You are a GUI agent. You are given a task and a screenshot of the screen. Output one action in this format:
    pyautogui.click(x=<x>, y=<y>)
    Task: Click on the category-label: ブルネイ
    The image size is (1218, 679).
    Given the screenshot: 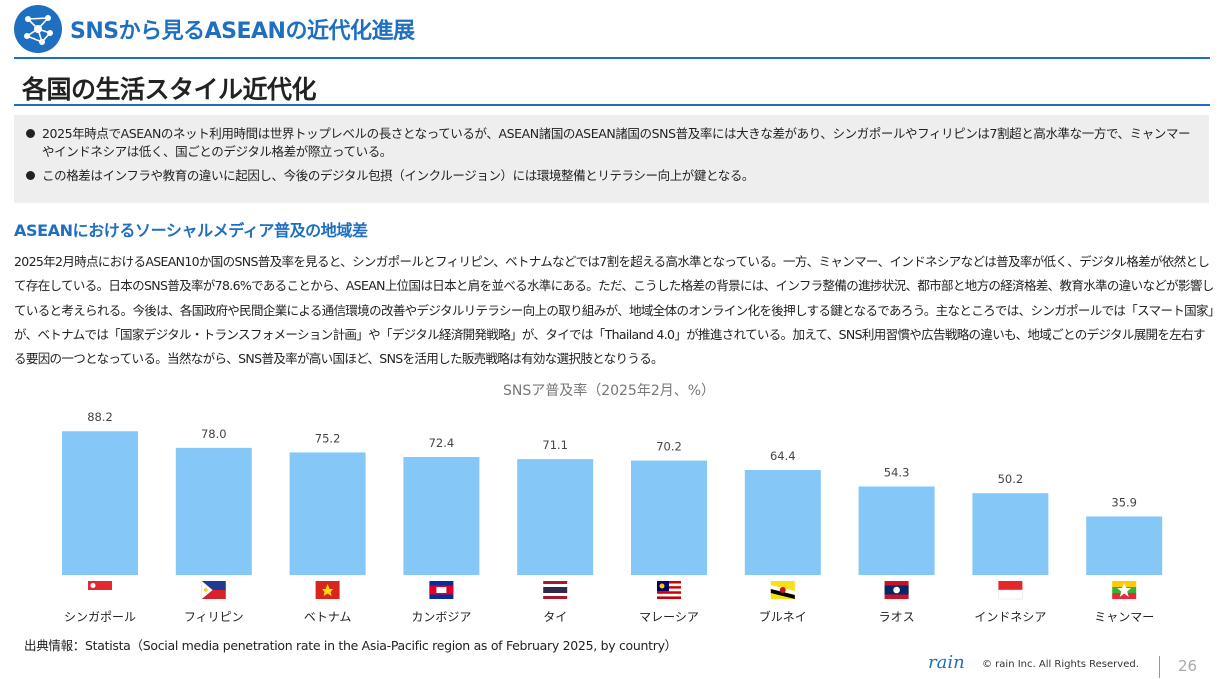 What is the action you would take?
    pyautogui.click(x=783, y=616)
    